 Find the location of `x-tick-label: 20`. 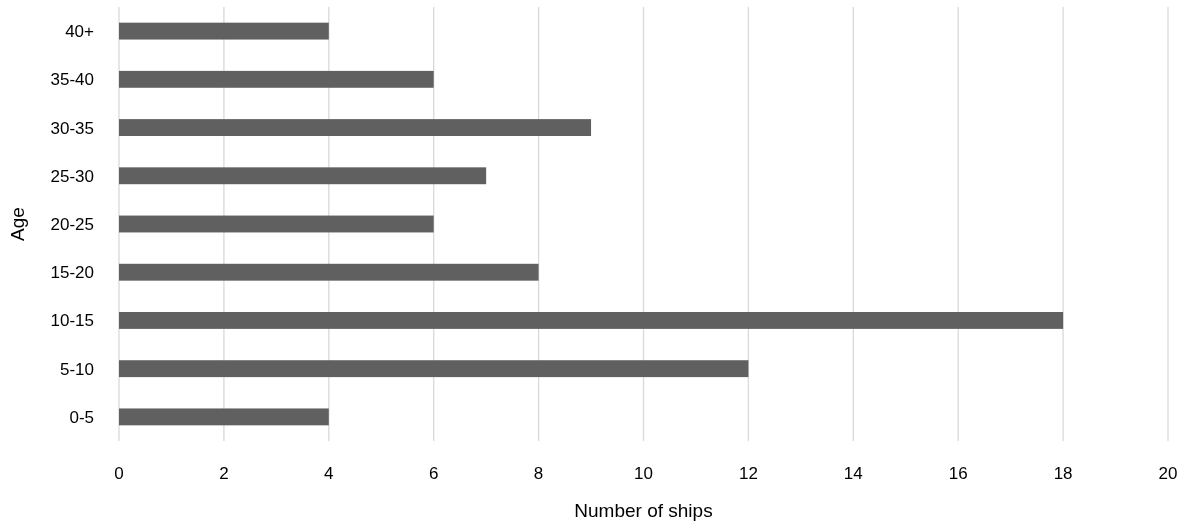

x-tick-label: 20 is located at coordinates (1168, 473).